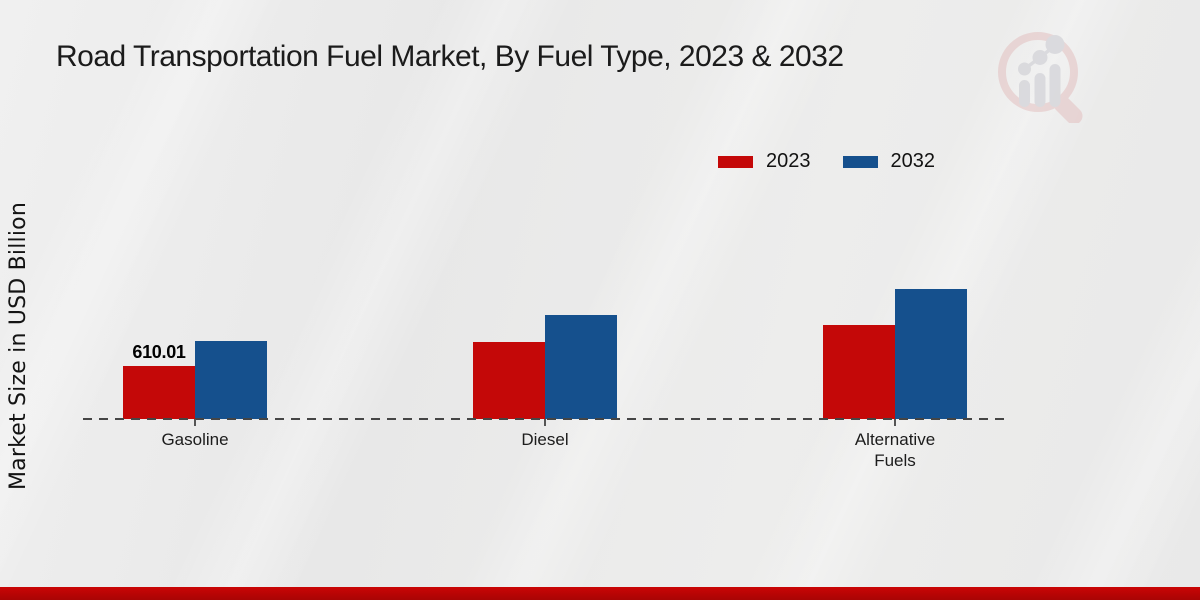 This screenshot has width=1200, height=600. Describe the element at coordinates (545, 439) in the screenshot. I see `x-axis-category-label: Diesel` at that location.